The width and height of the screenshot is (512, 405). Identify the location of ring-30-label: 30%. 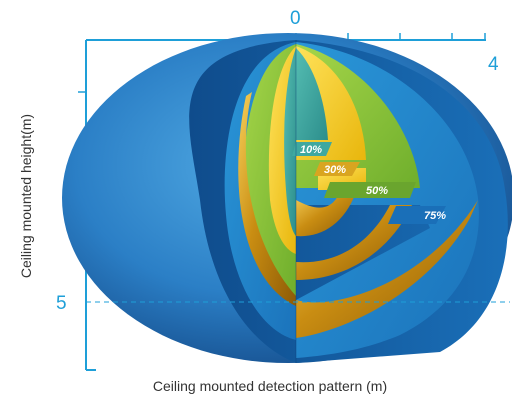
(335, 170).